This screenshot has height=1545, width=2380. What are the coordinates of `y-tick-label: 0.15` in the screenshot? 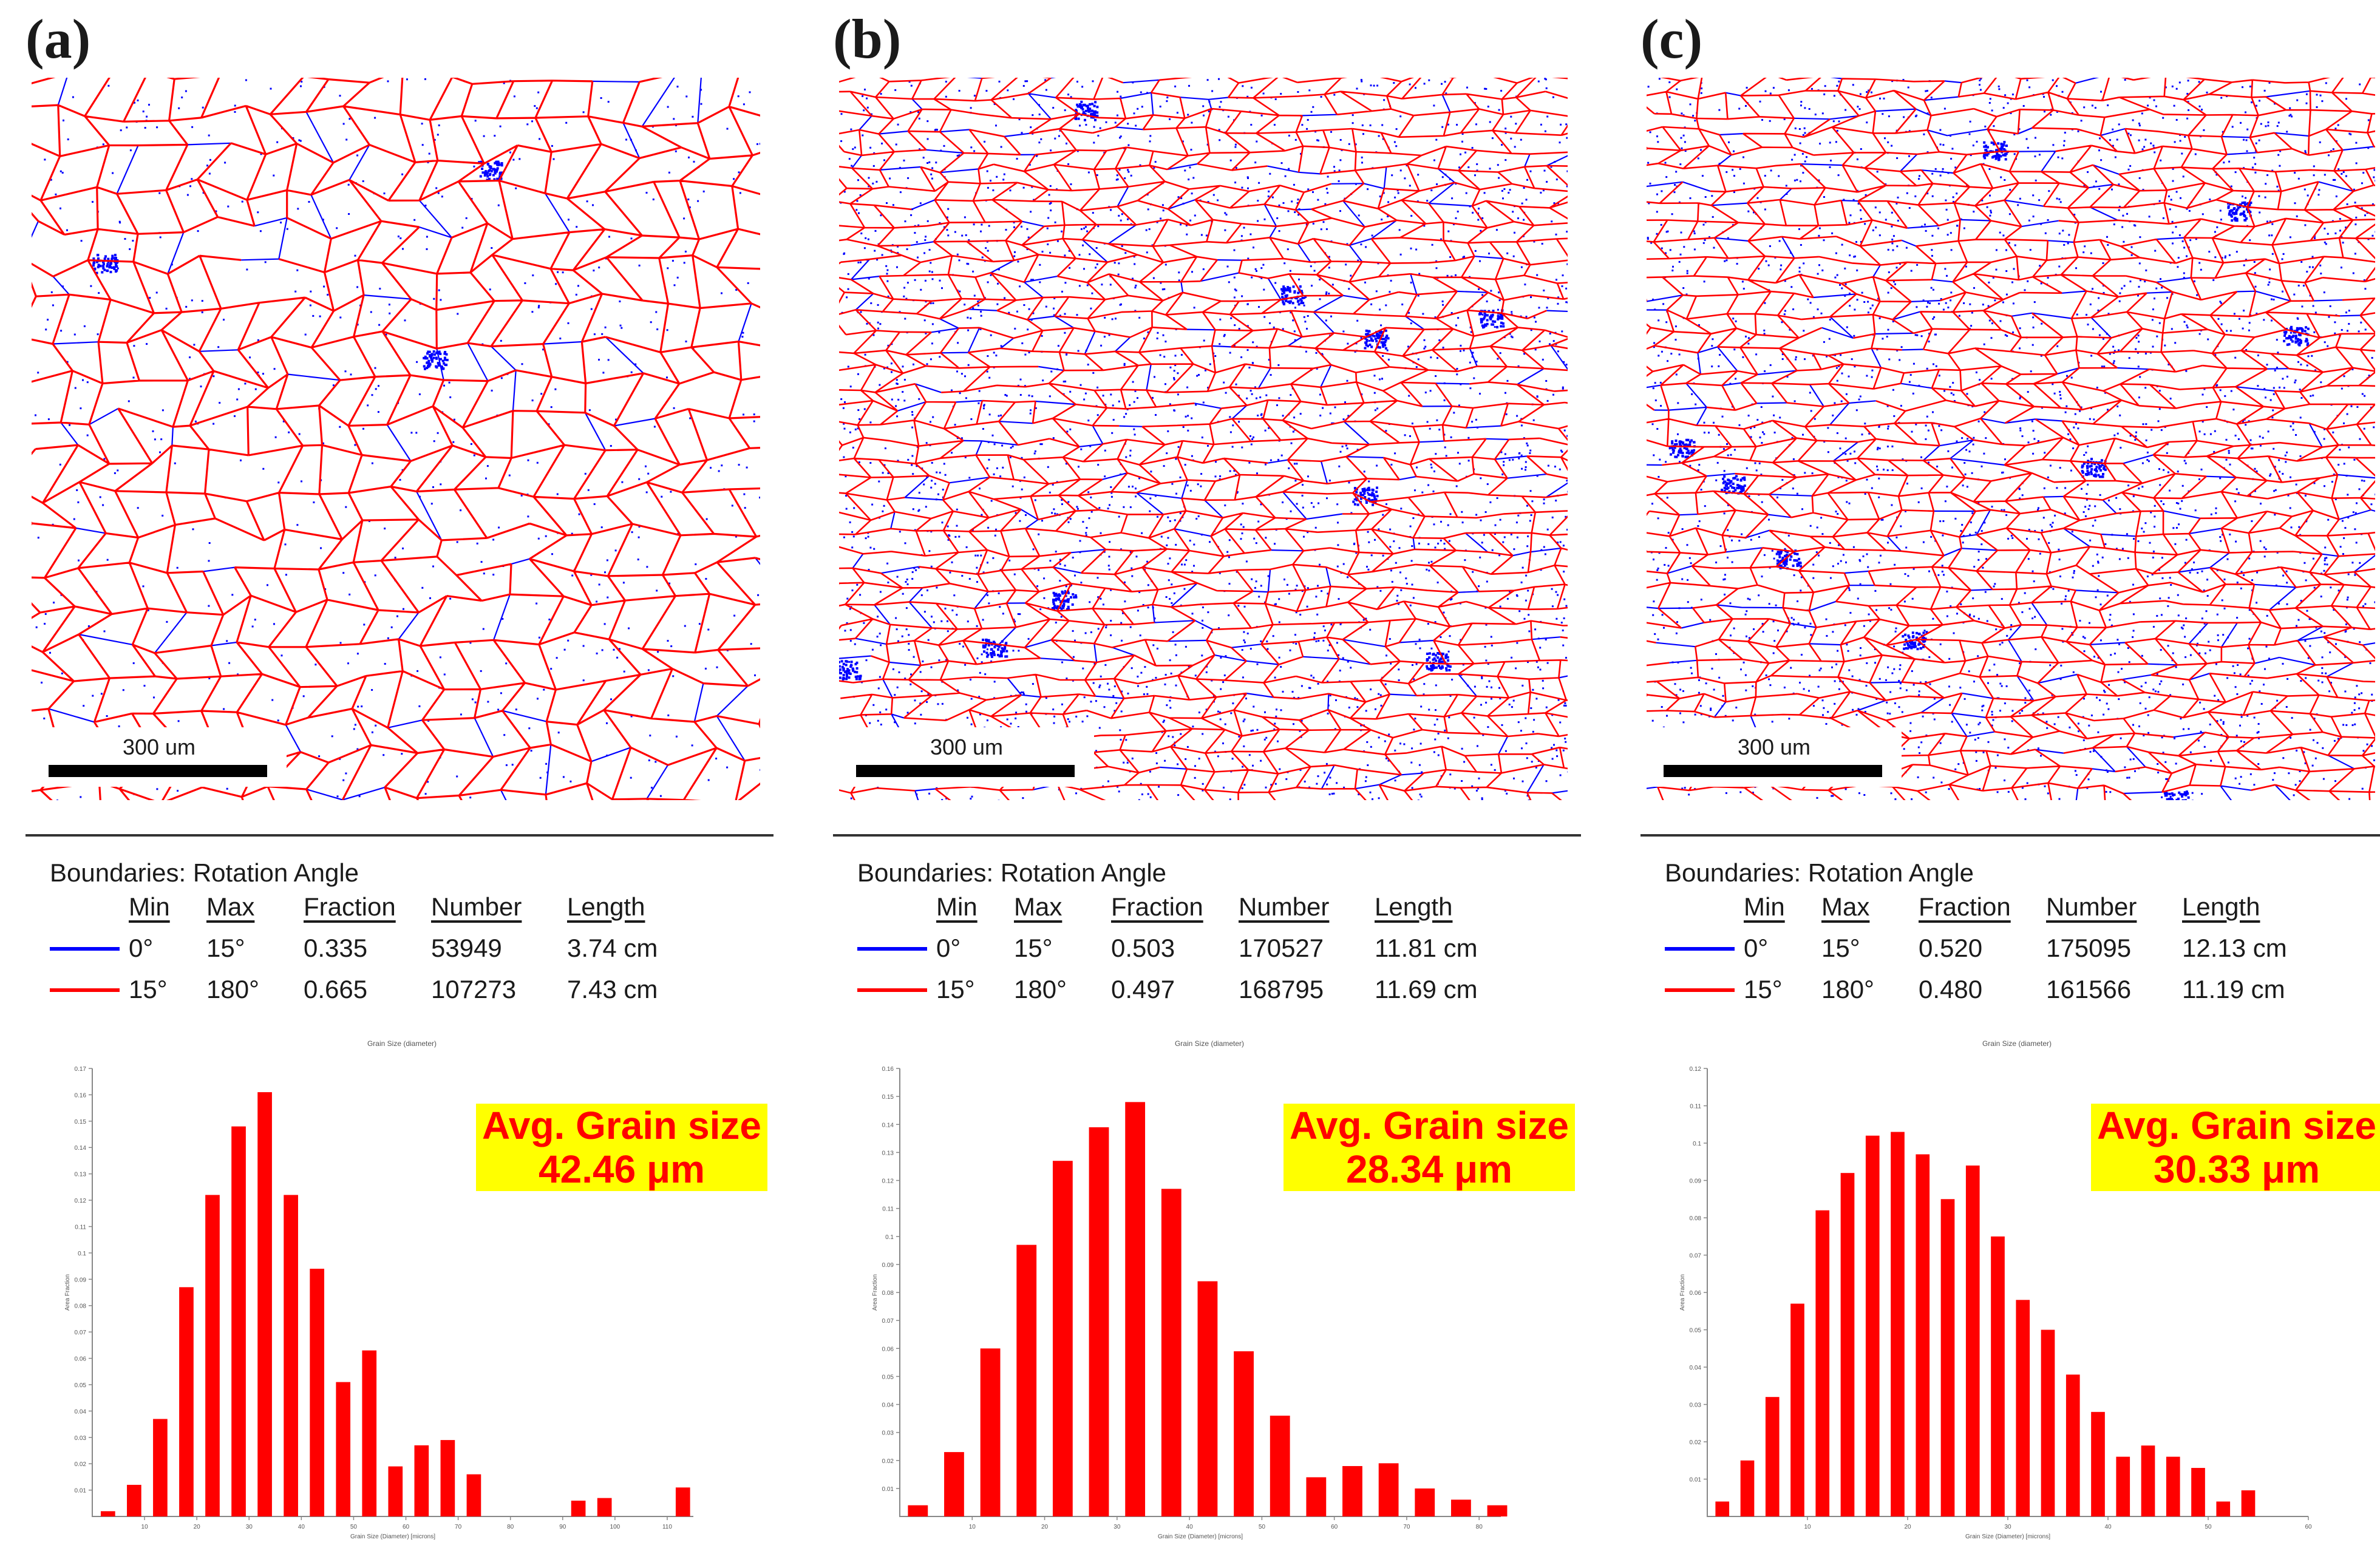 It's located at (888, 1098).